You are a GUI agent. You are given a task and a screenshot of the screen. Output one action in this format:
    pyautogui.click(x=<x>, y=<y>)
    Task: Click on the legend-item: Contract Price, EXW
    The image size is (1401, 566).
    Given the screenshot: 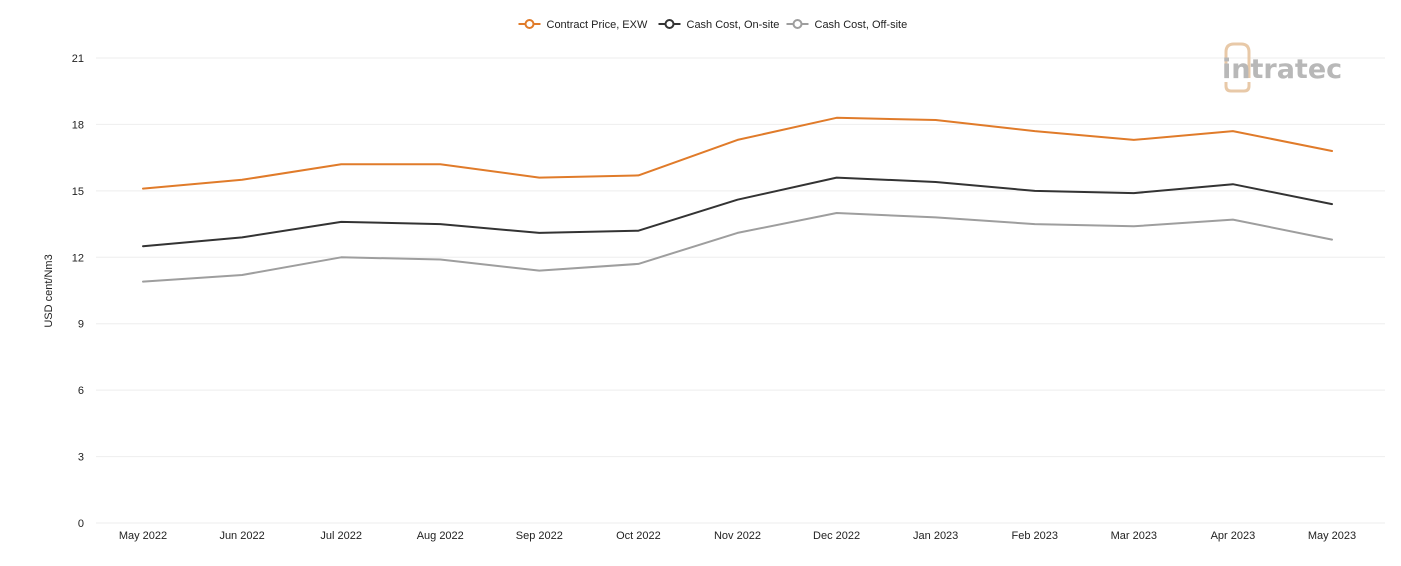 What is the action you would take?
    pyautogui.click(x=583, y=25)
    